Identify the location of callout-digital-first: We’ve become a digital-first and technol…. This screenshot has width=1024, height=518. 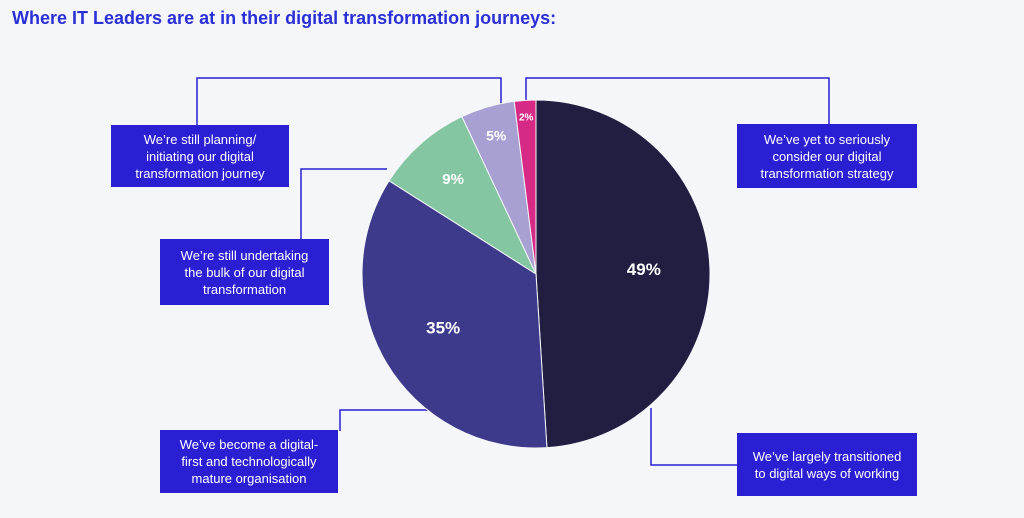
(249, 461).